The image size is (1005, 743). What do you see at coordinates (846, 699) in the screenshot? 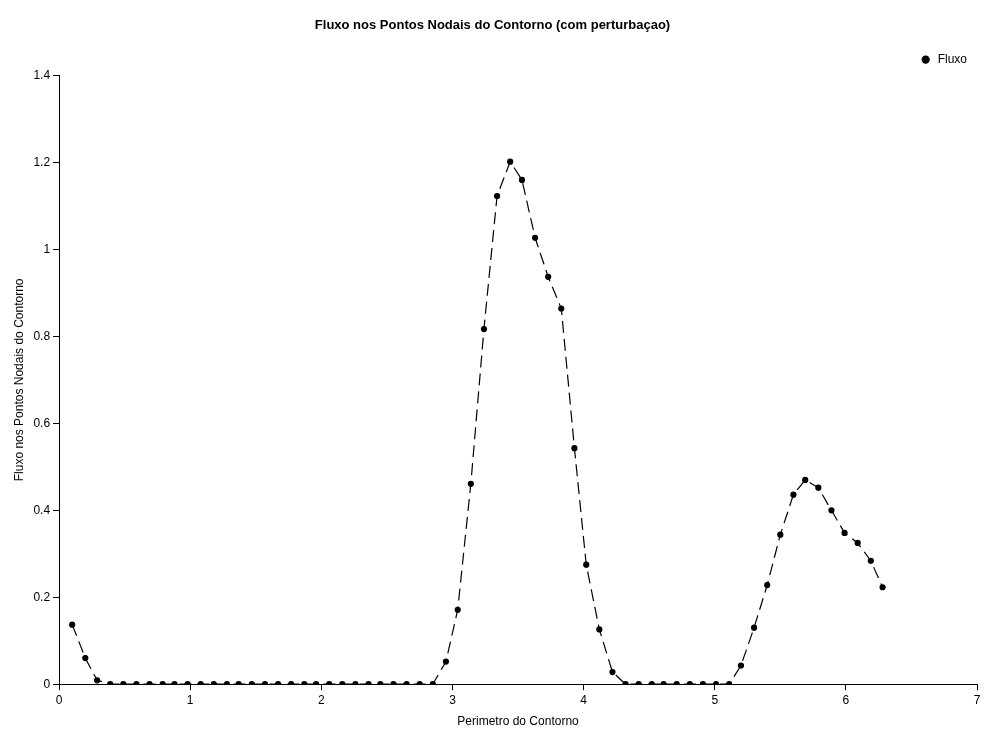
I see `x-tick-label: 6` at bounding box center [846, 699].